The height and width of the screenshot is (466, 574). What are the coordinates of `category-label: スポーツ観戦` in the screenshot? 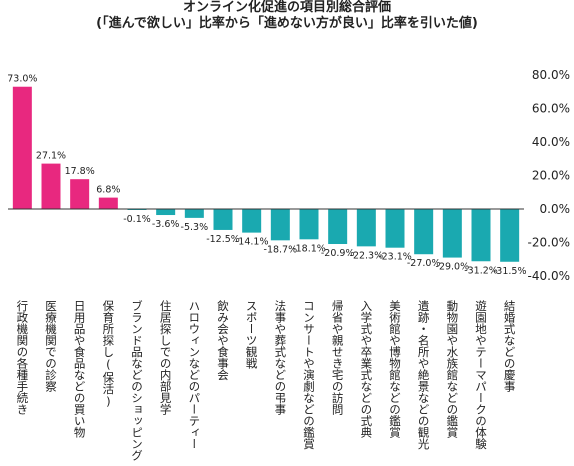 It's located at (252, 335).